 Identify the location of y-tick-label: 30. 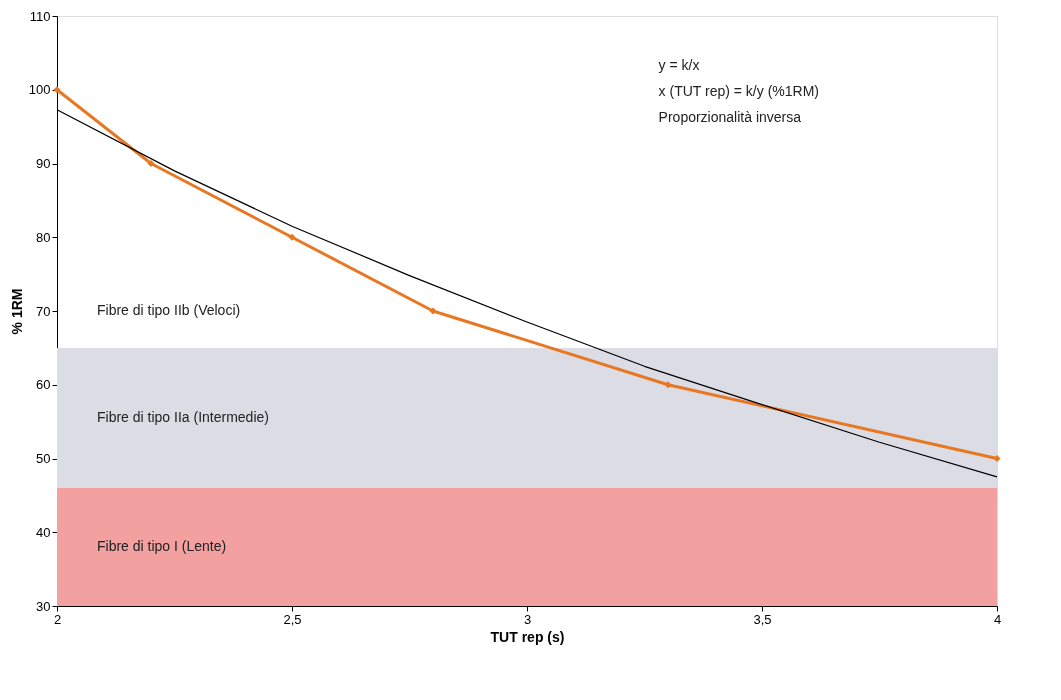
(43, 606).